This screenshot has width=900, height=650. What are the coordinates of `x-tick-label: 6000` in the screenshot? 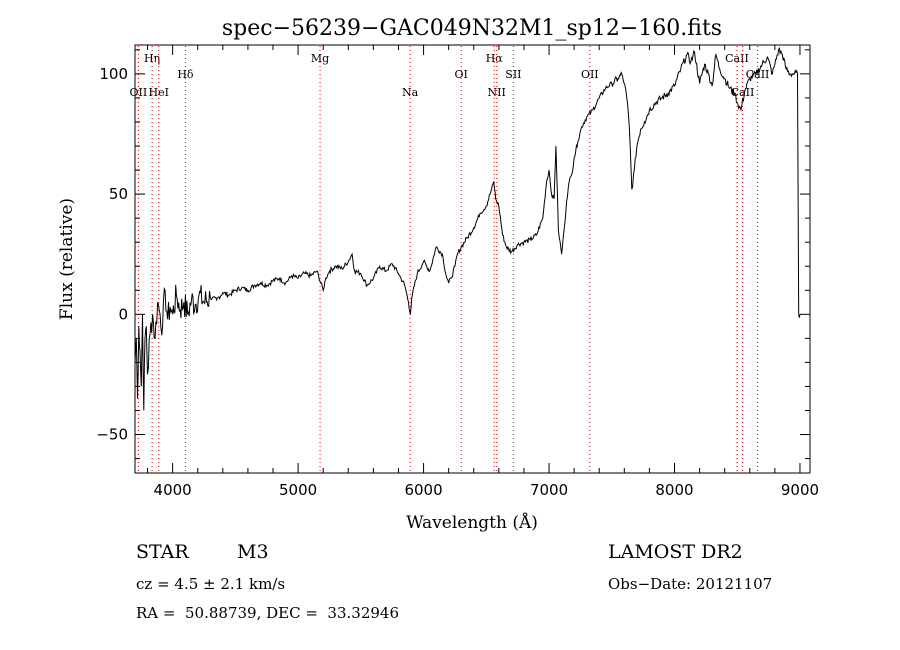 It's located at (423, 490).